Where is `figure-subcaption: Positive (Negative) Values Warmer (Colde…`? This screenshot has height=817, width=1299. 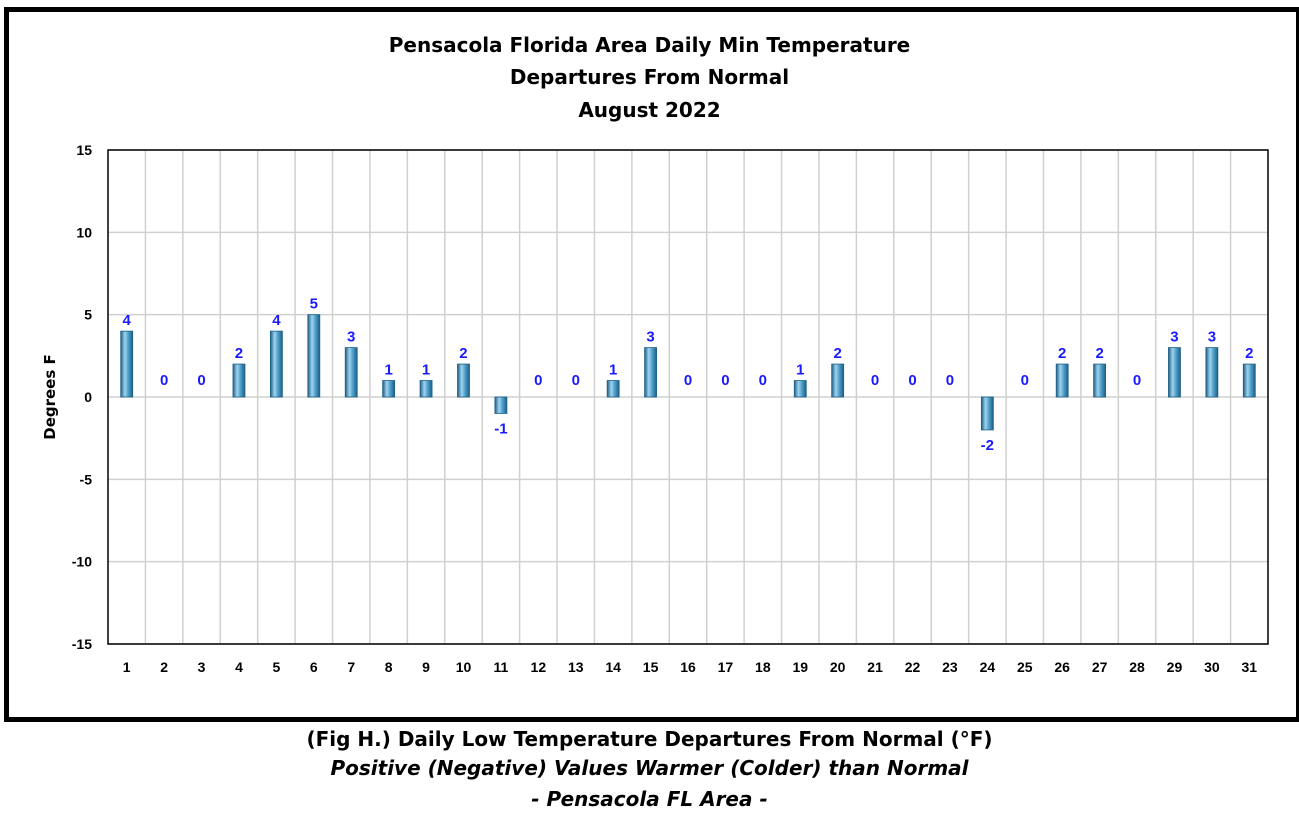 figure-subcaption: Positive (Negative) Values Warmer (Colde… is located at coordinates (649, 768).